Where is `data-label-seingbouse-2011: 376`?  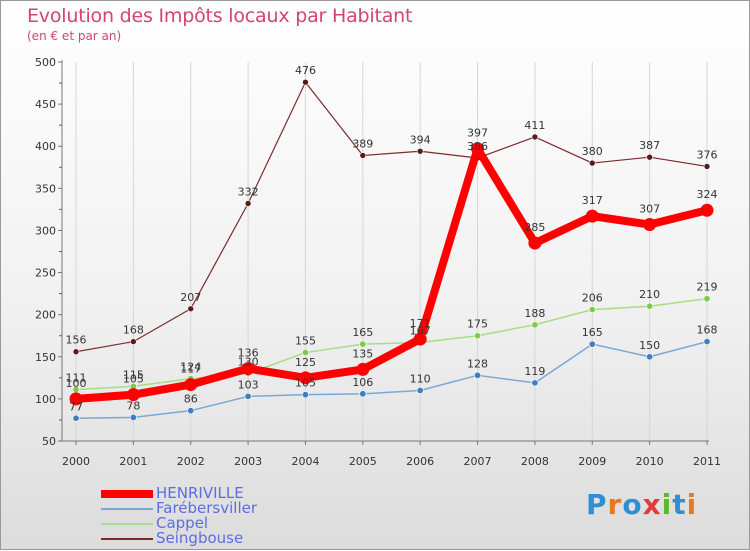 data-label-seingbouse-2011: 376 is located at coordinates (707, 154).